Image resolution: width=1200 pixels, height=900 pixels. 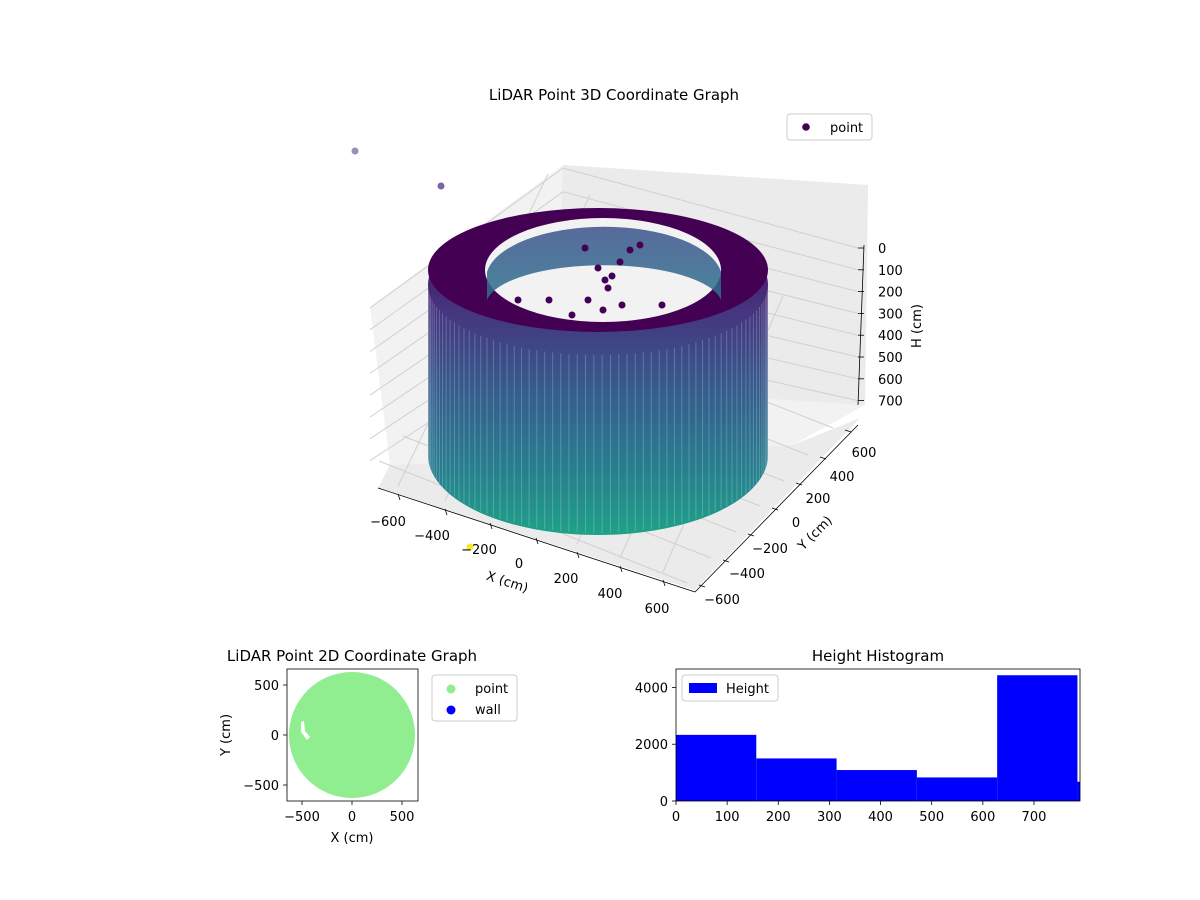 I want to click on histogram-title: Height Histogram, so click(x=878, y=656).